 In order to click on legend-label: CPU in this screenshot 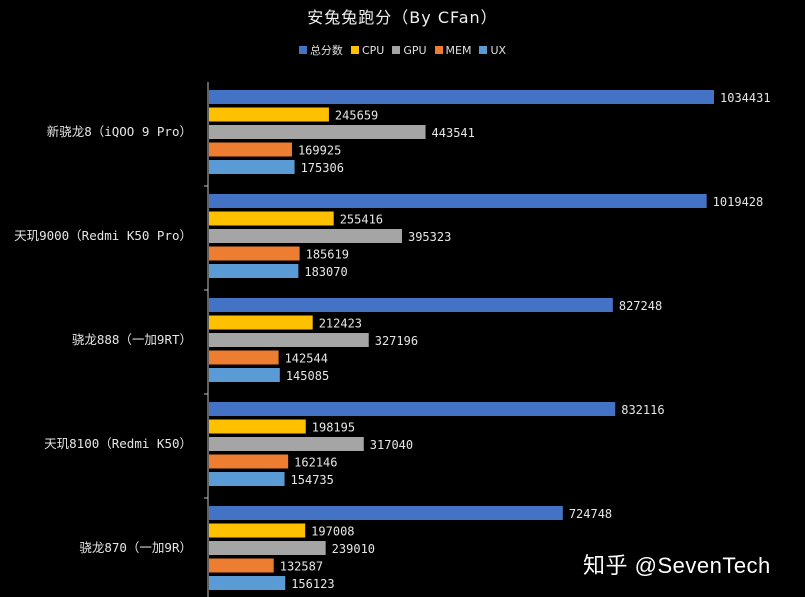, I will do `click(373, 50)`.